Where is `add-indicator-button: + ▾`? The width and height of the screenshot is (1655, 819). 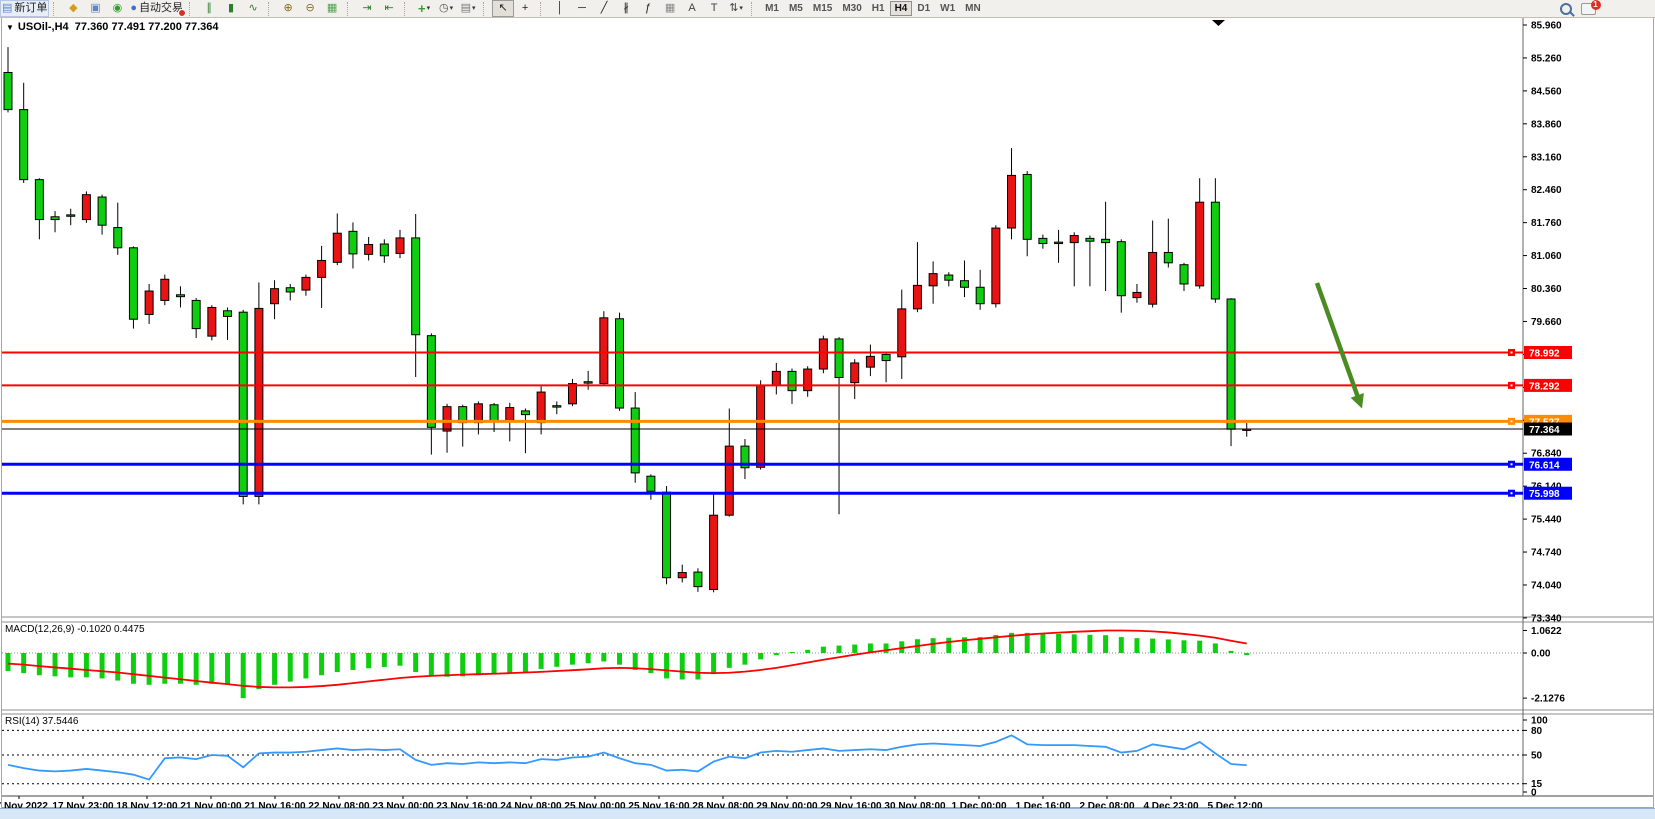 add-indicator-button: + ▾ is located at coordinates (424, 8).